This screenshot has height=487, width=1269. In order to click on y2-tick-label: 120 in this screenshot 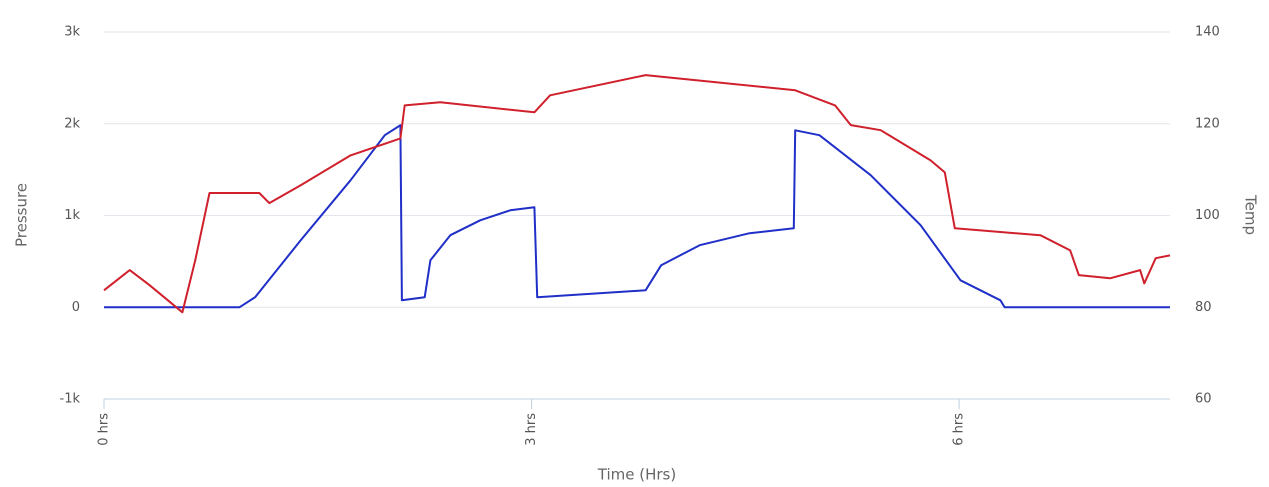, I will do `click(1207, 123)`.